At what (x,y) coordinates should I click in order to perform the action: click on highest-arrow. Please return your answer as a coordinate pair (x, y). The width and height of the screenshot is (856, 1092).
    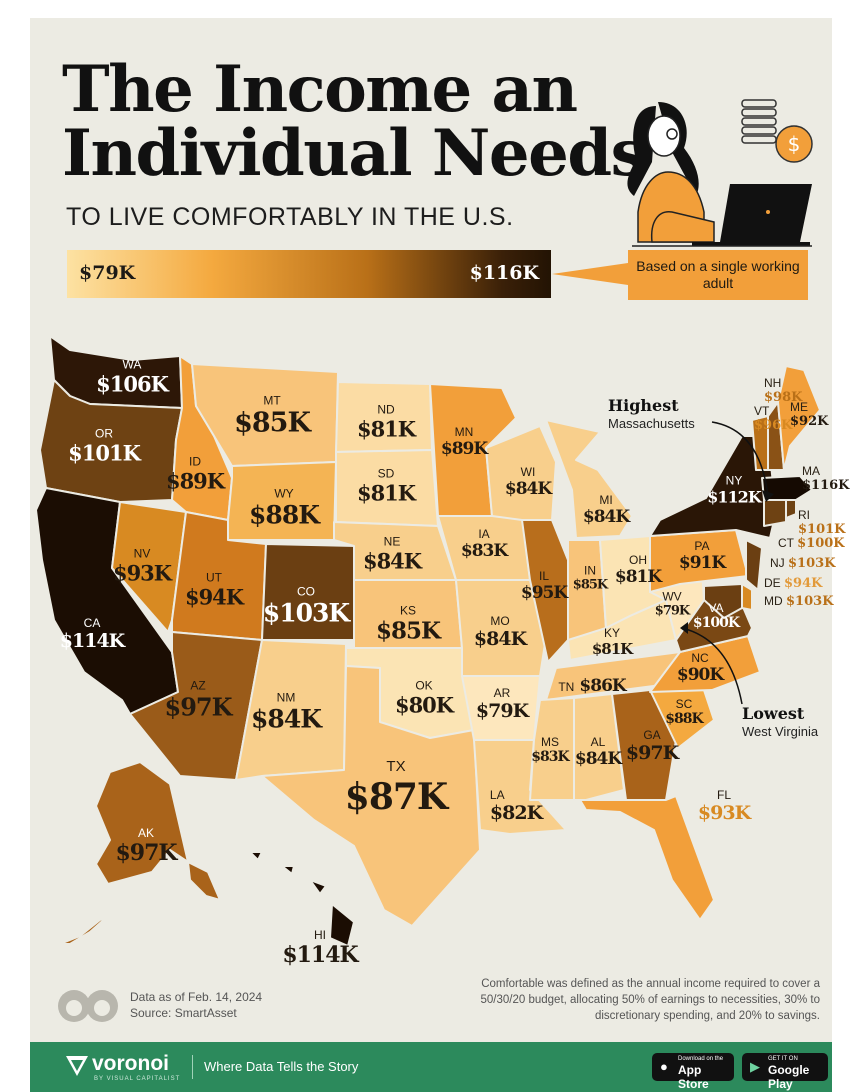
    Looking at the image, I should click on (740, 459).